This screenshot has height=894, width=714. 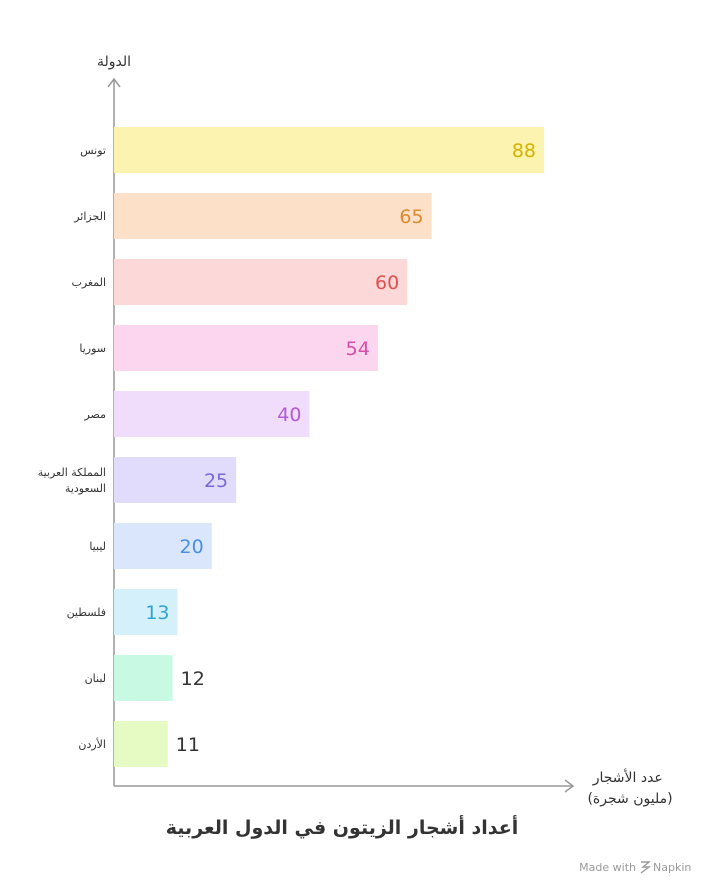 What do you see at coordinates (342, 827) in the screenshot?
I see `chart-title: أعداد أشجار الزيتون في الدول العربية` at bounding box center [342, 827].